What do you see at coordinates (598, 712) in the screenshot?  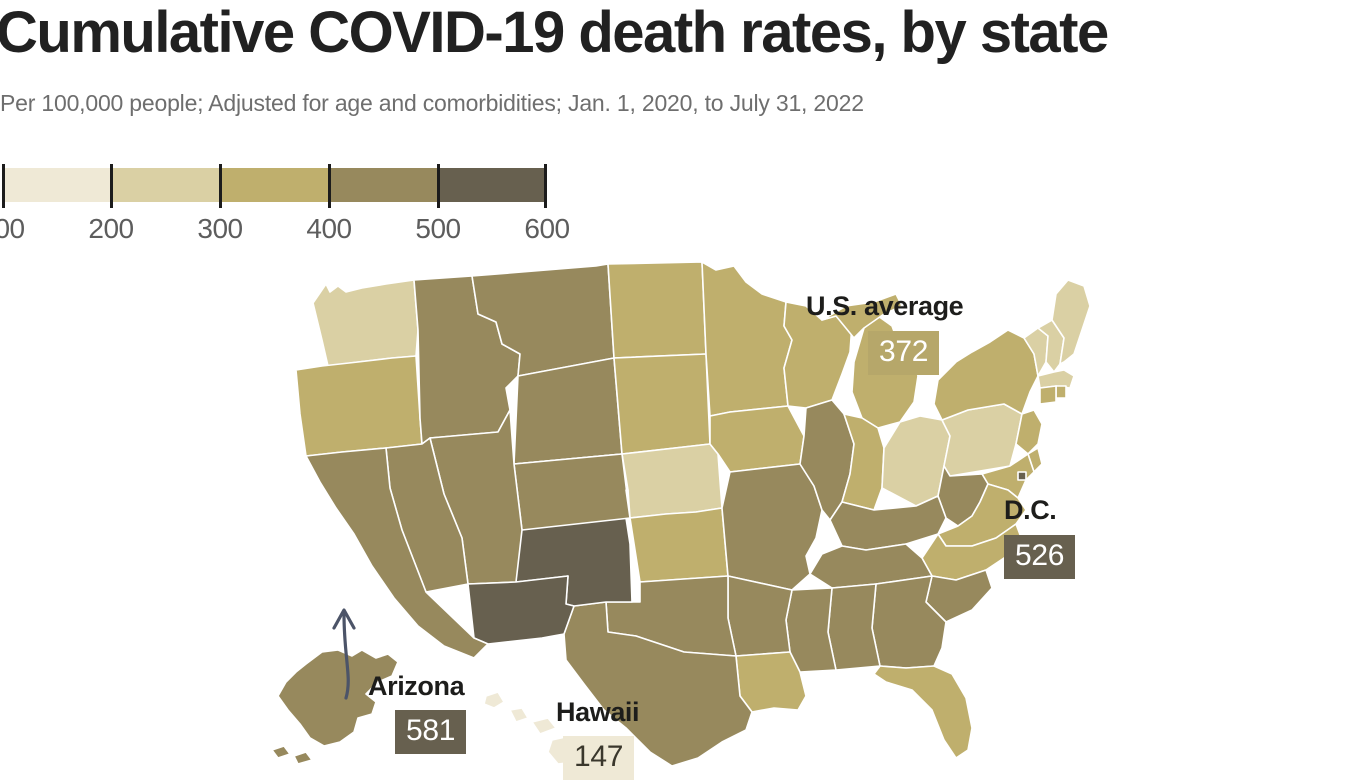 I see `callout-hawaii-label: Hawaii` at bounding box center [598, 712].